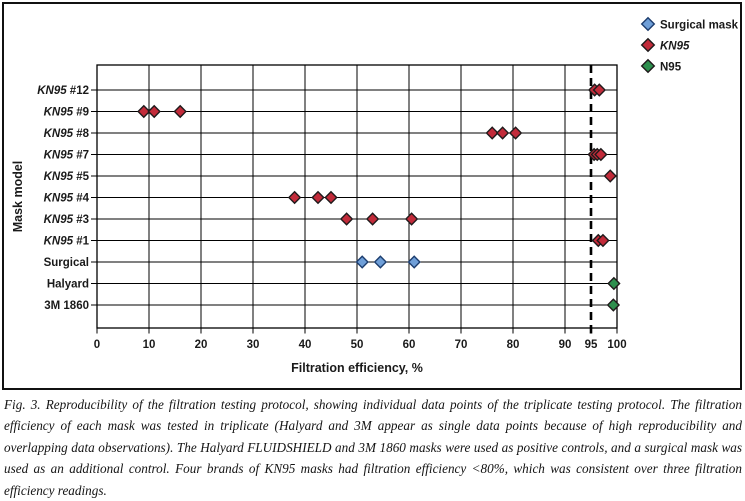  Describe the element at coordinates (201, 345) in the screenshot. I see `x-tick-label: 20` at that location.